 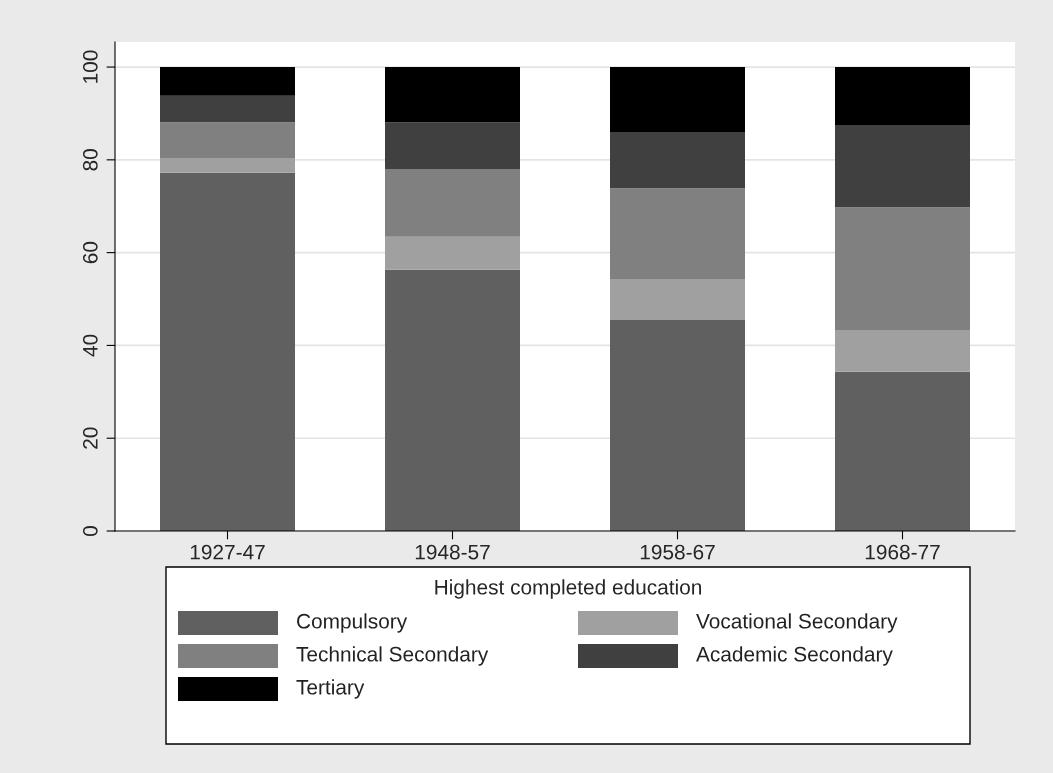 I want to click on y-tick-label: 60, so click(x=90, y=252).